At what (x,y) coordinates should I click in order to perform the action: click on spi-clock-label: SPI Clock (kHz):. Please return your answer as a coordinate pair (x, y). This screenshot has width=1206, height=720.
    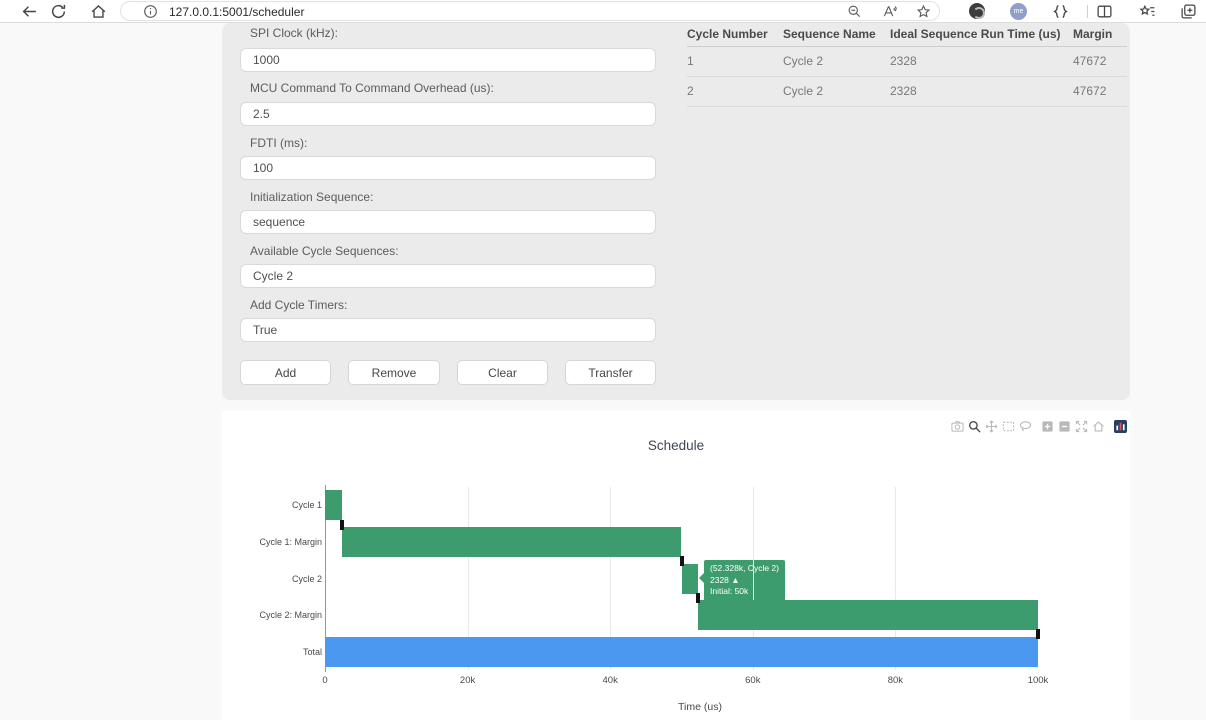
    Looking at the image, I should click on (294, 33).